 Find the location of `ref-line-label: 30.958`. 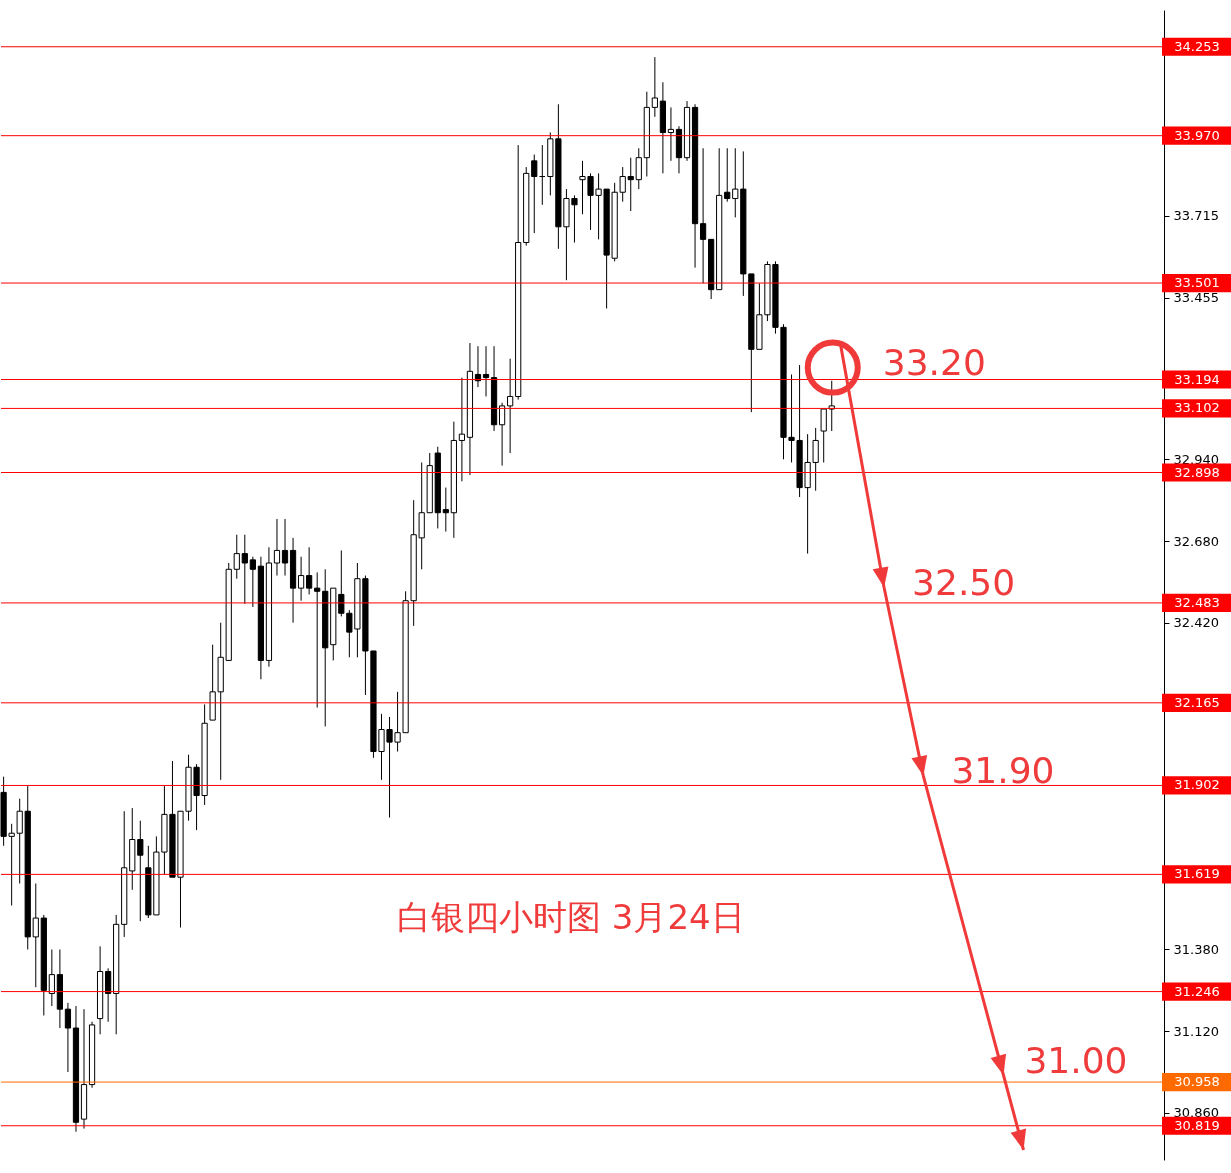

ref-line-label: 30.958 is located at coordinates (1197, 1082).